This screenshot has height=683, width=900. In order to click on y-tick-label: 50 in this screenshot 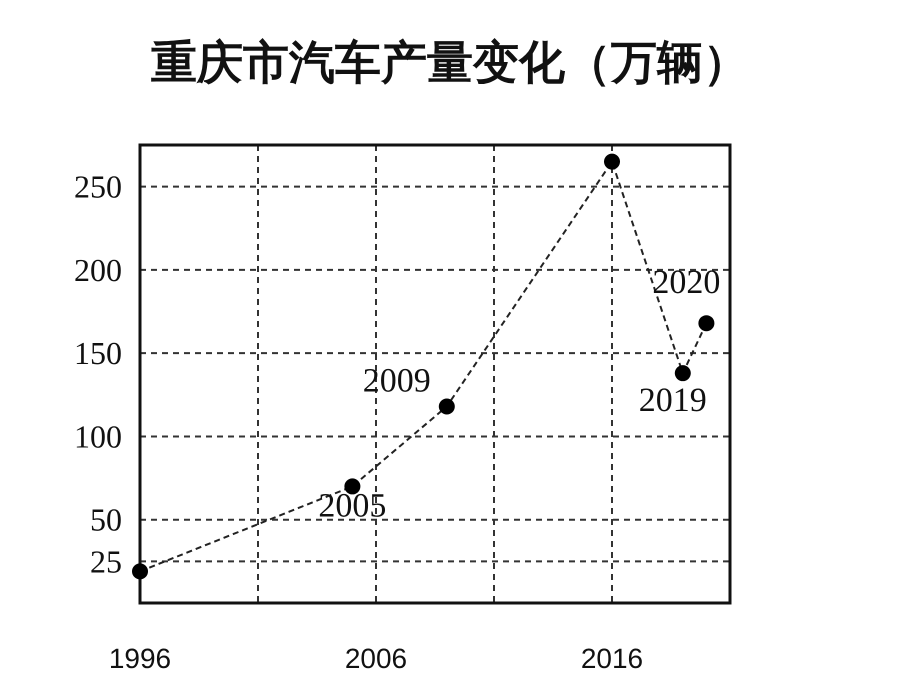, I will do `click(106, 520)`.